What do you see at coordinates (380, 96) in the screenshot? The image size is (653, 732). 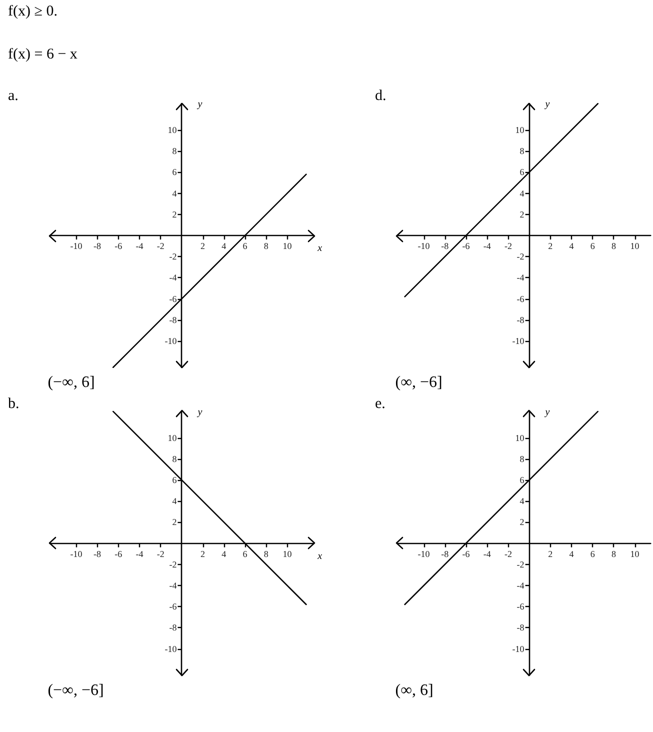 I see `chart-title: d.` at bounding box center [380, 96].